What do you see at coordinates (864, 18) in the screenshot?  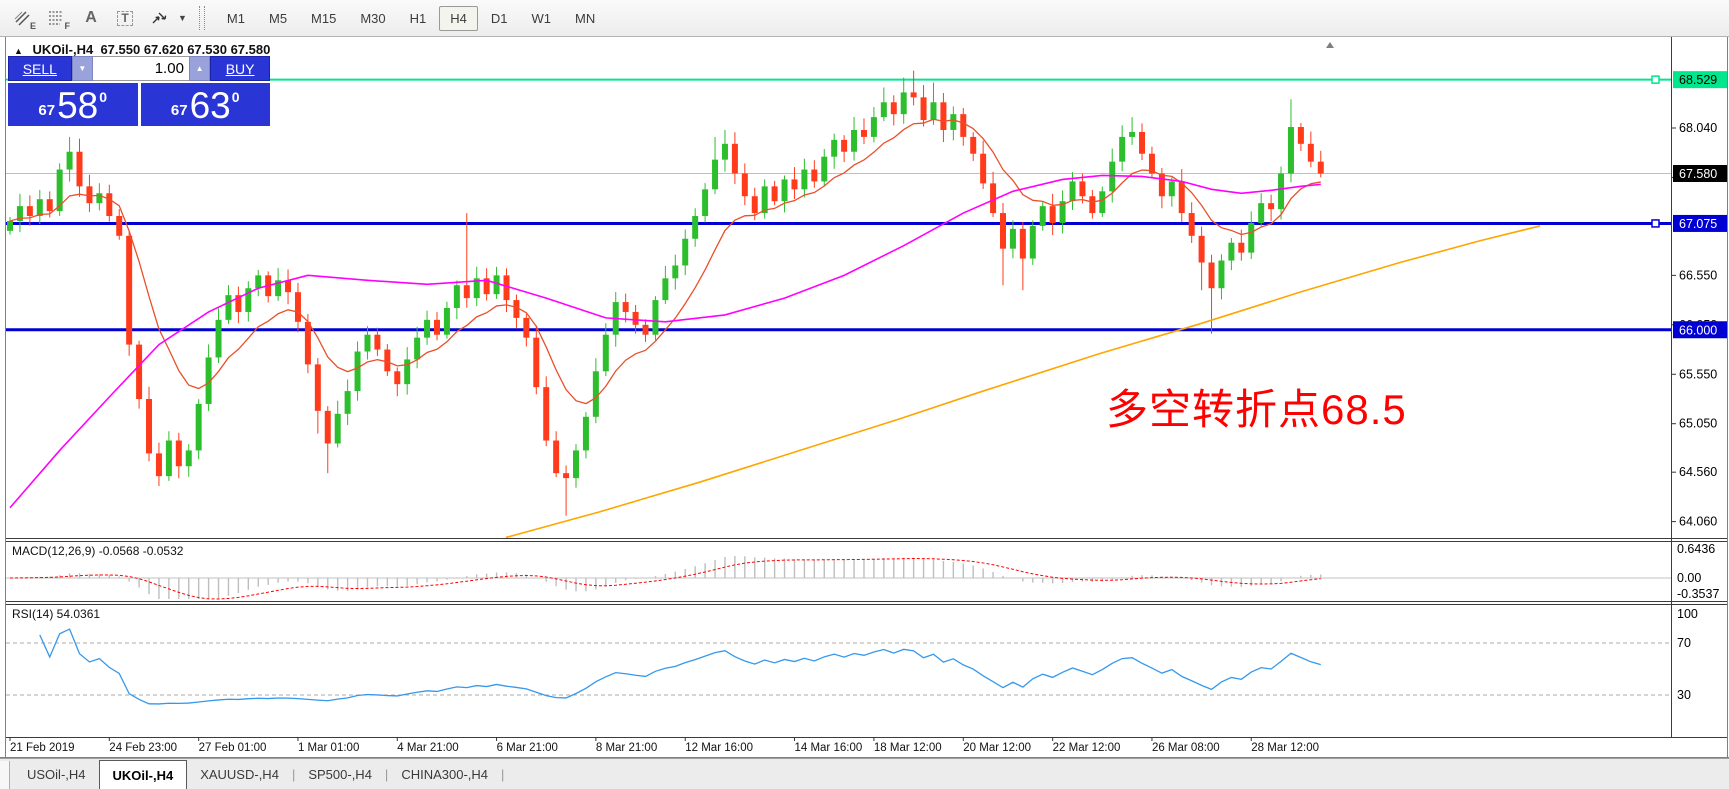 I see `top-toolbar: E F A T ▼ M1 M5 M15 M30 H1` at bounding box center [864, 18].